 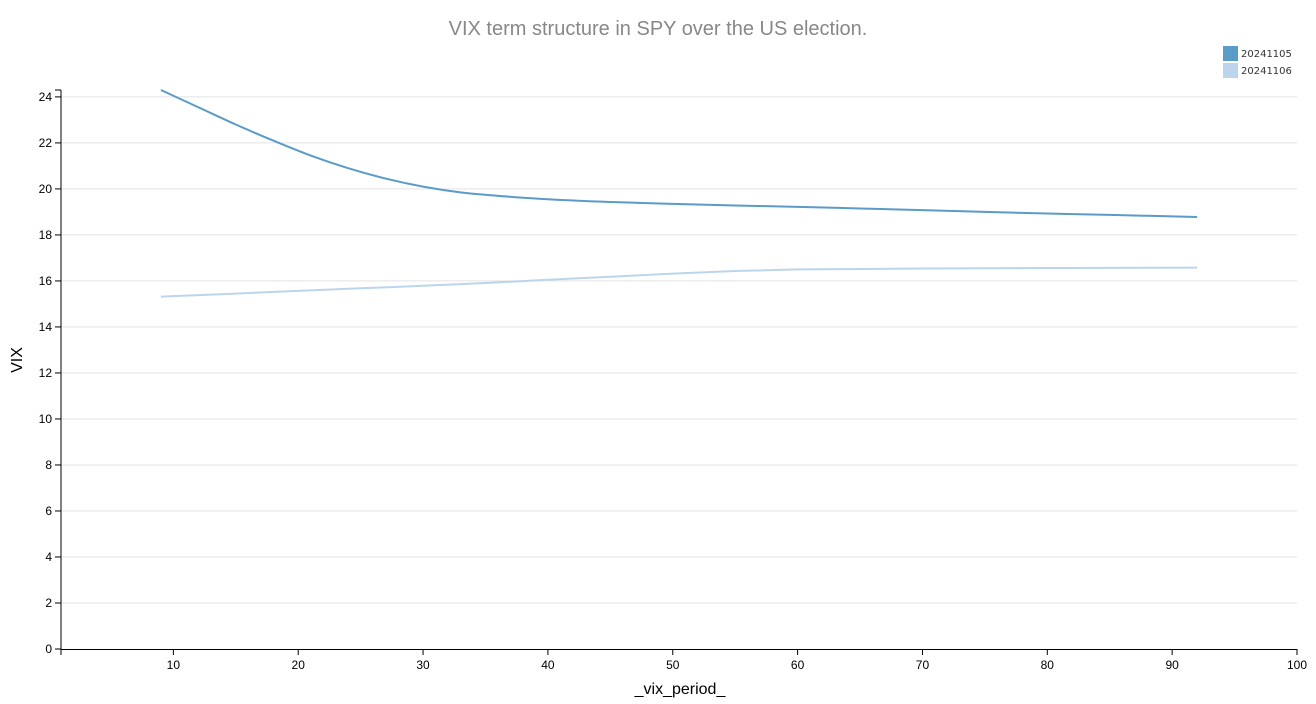 I want to click on y-tick-label: 2, so click(x=48, y=603).